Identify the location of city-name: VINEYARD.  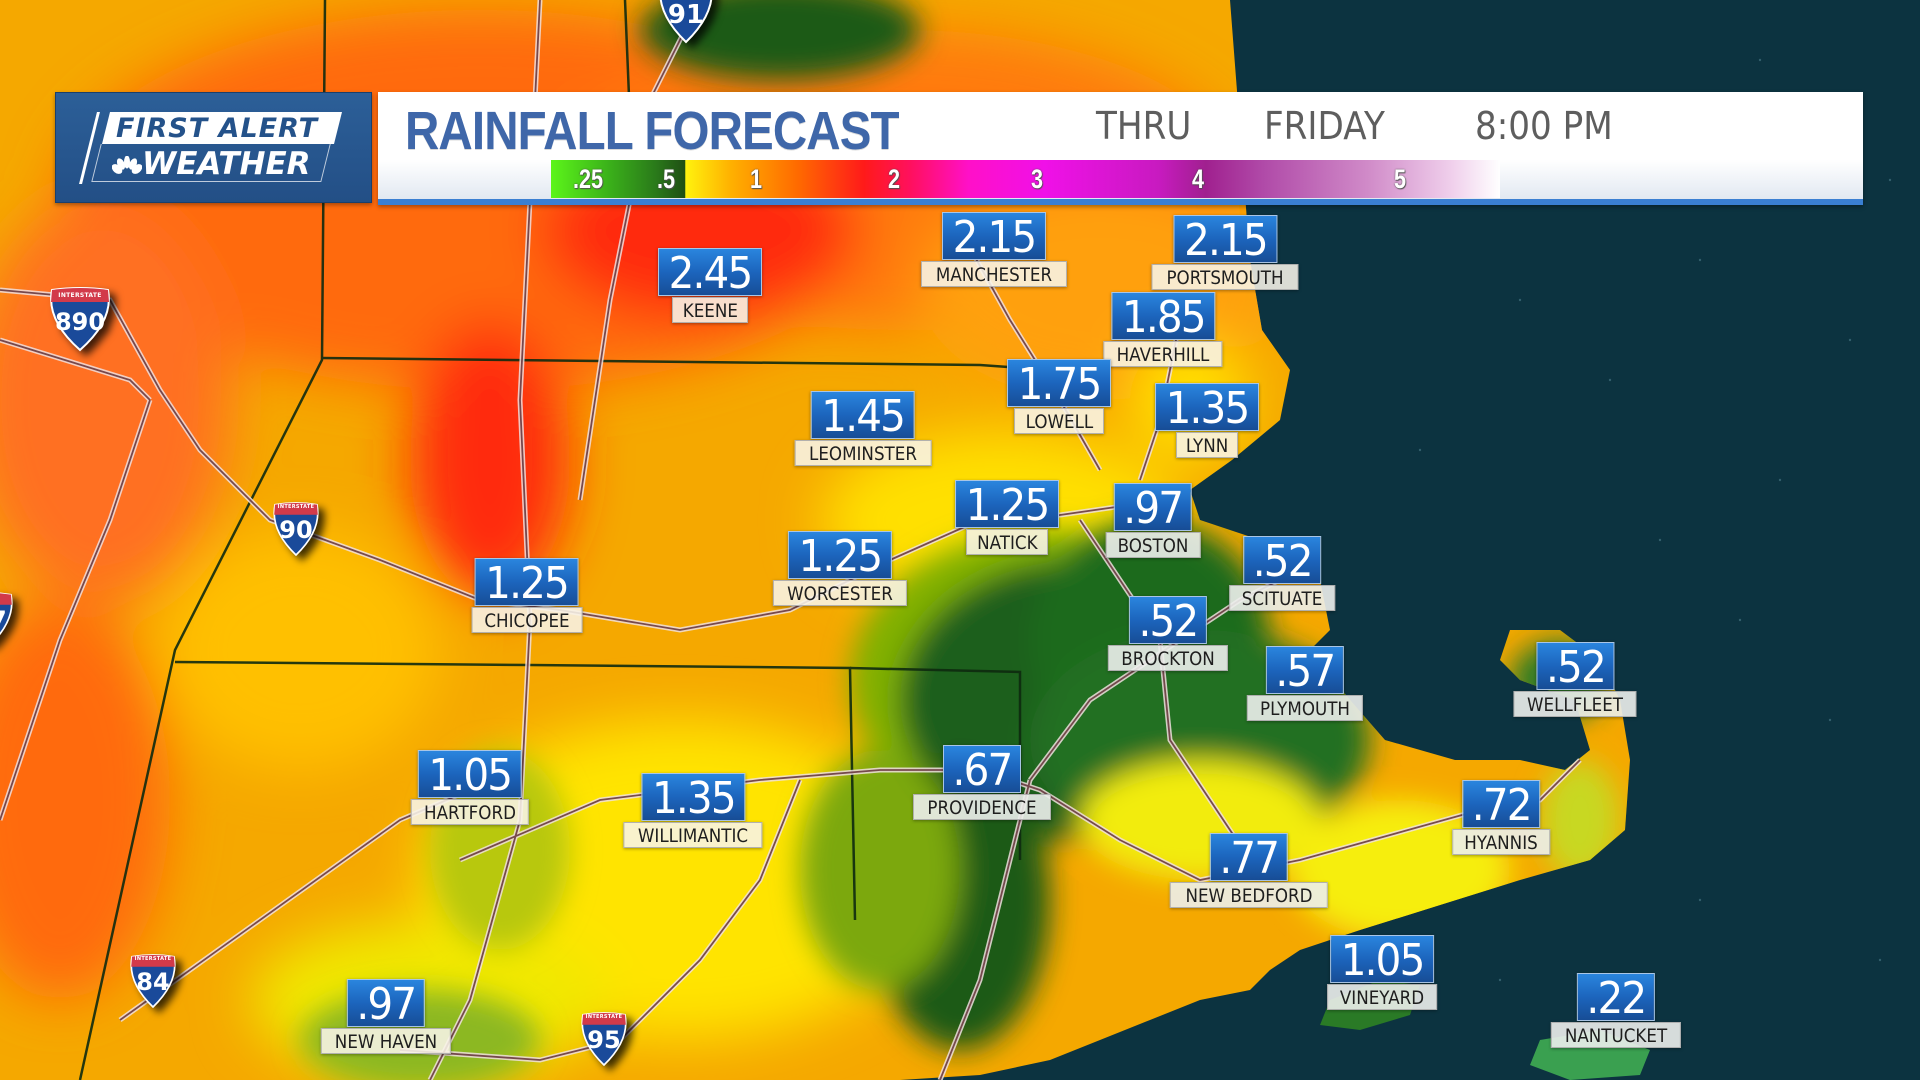
(1382, 997).